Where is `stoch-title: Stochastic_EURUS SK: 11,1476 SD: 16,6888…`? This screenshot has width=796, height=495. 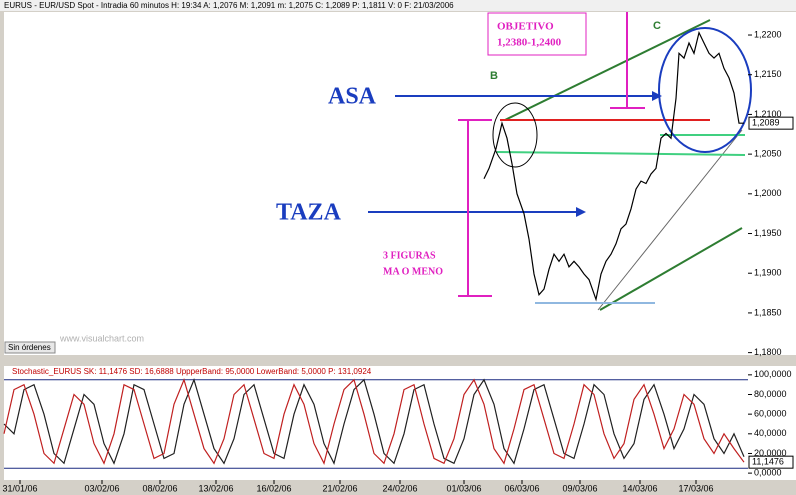 stoch-title: Stochastic_EURUS SK: 11,1476 SD: 16,6888… is located at coordinates (192, 371).